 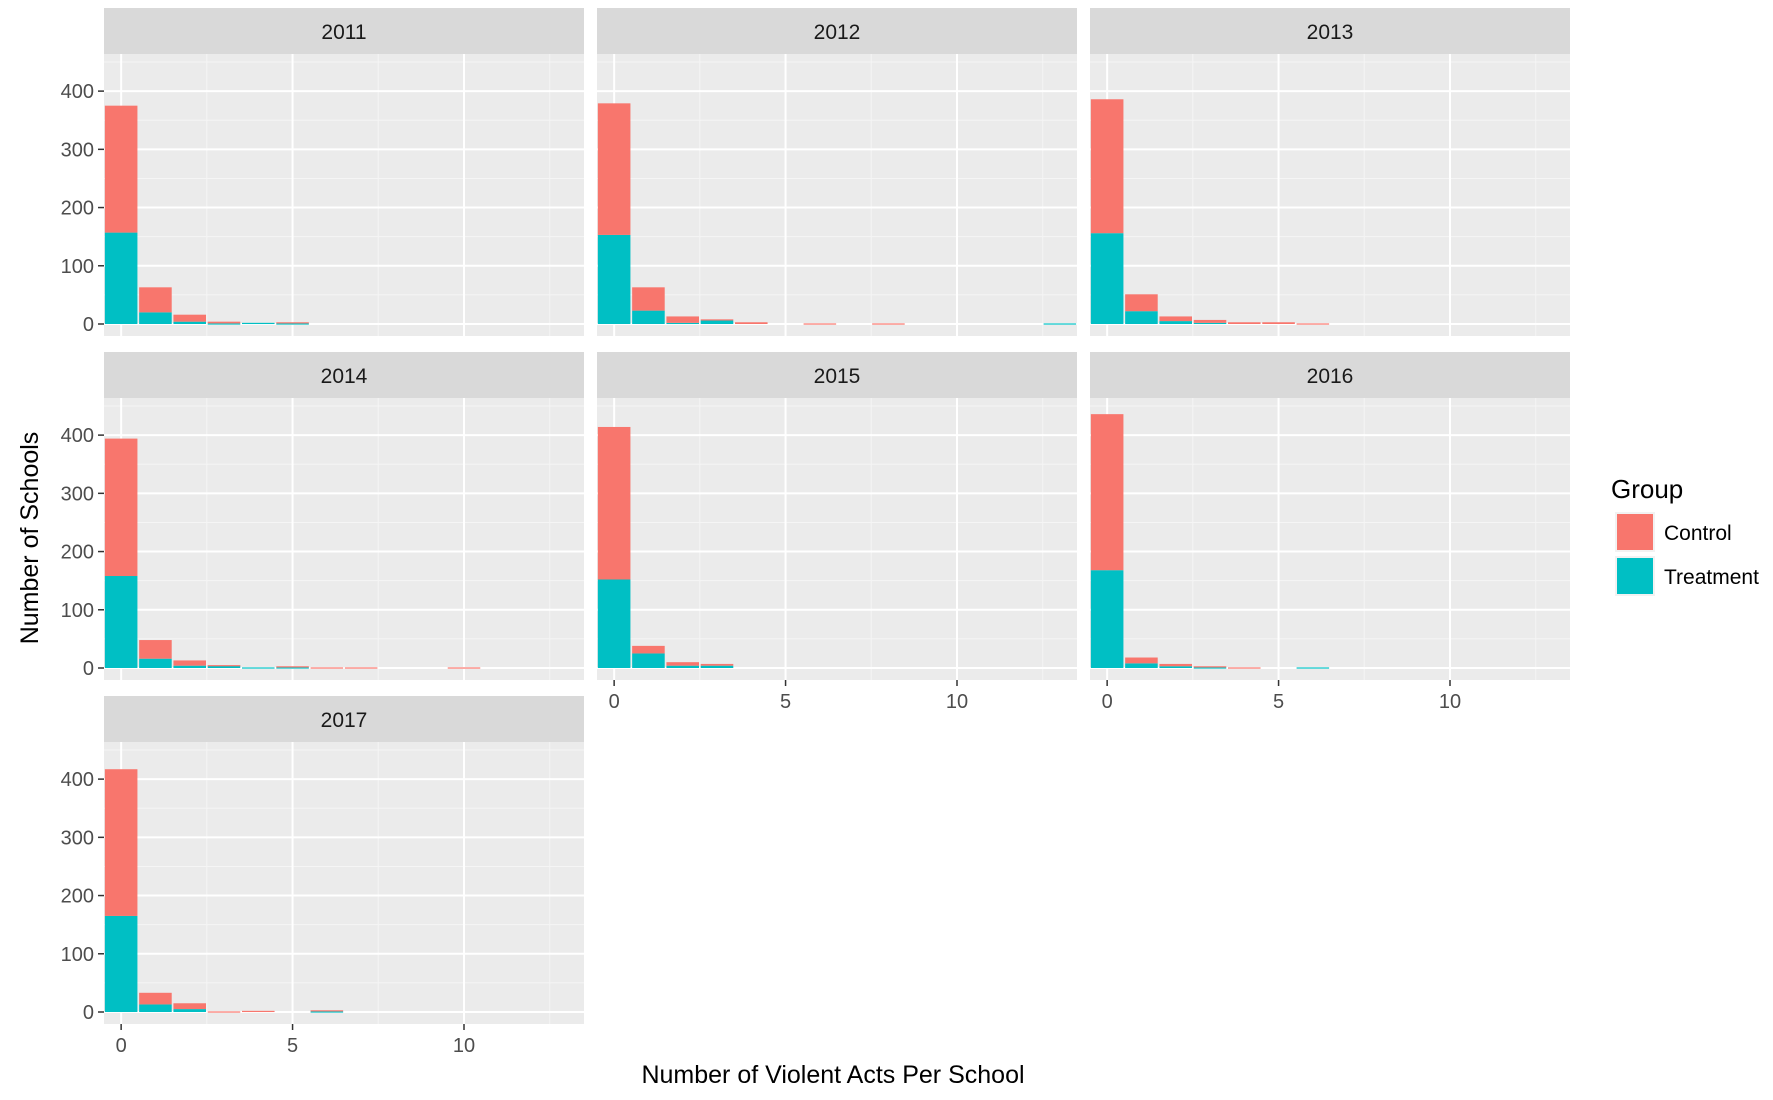 I want to click on legend-swatch-treatment, so click(x=1635, y=576).